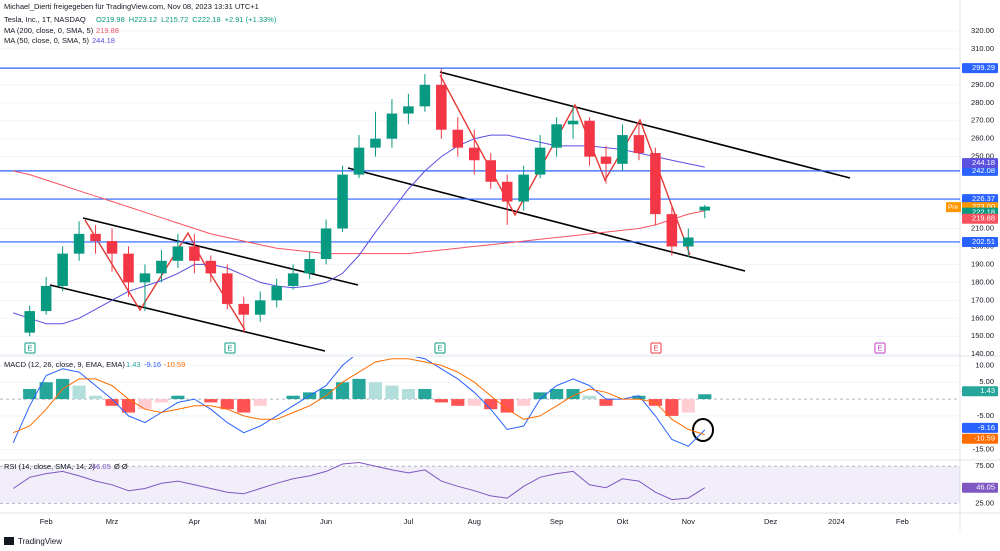  Describe the element at coordinates (206, 19) in the screenshot. I see `ohlc-value: C222.18` at that location.